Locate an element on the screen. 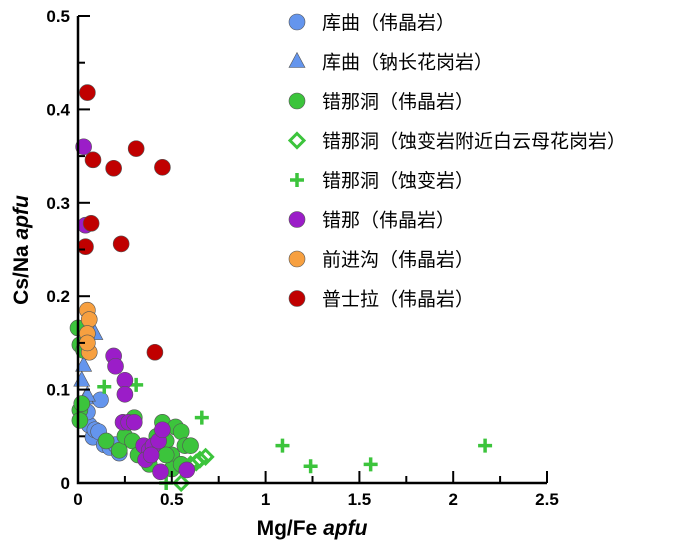 This screenshot has width=700, height=553. legend-label: 库曲（钠长花岗岩） is located at coordinates (407, 63).